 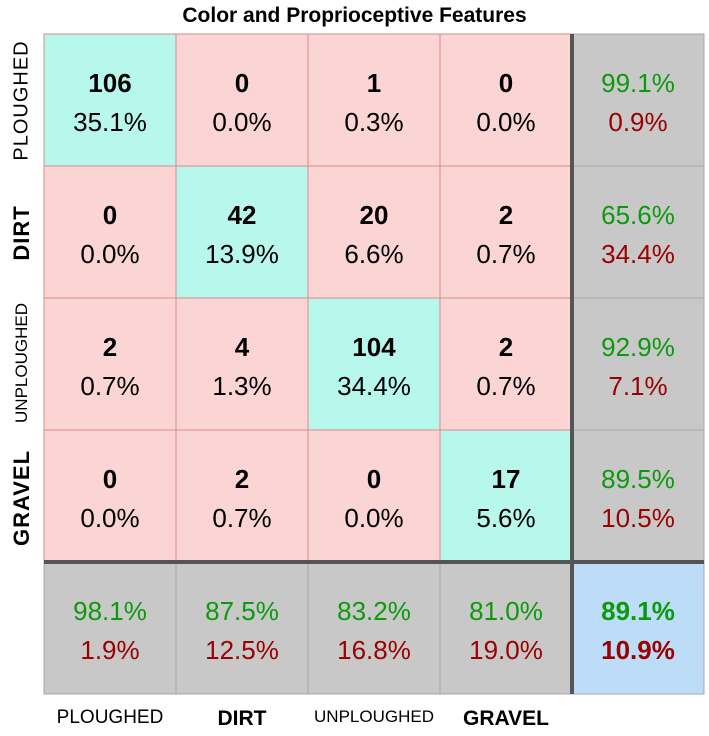 What do you see at coordinates (354, 15) in the screenshot?
I see `chart-title: Color and Proprioceptive Features` at bounding box center [354, 15].